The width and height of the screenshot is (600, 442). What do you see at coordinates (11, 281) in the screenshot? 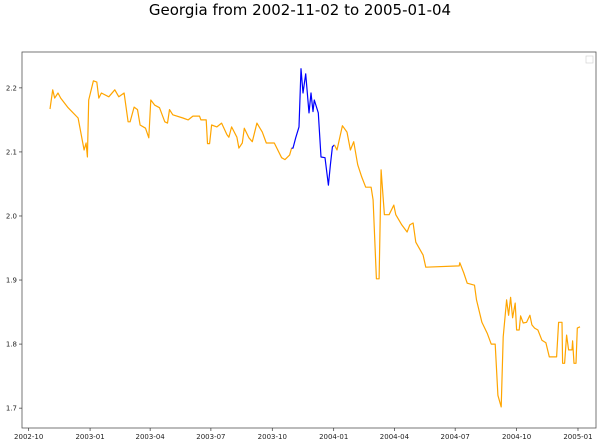
I see `y-tick-label: 1.9` at bounding box center [11, 281].